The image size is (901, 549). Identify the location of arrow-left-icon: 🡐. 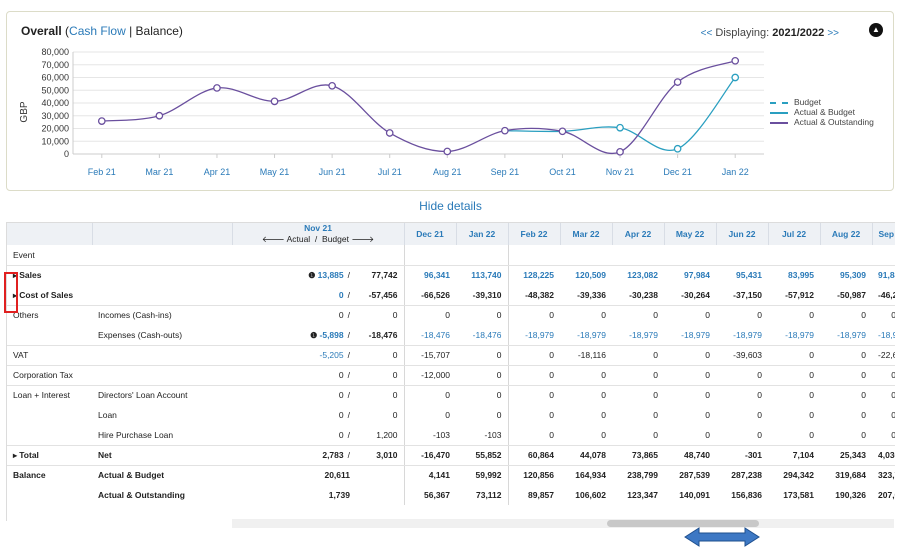
(274, 239).